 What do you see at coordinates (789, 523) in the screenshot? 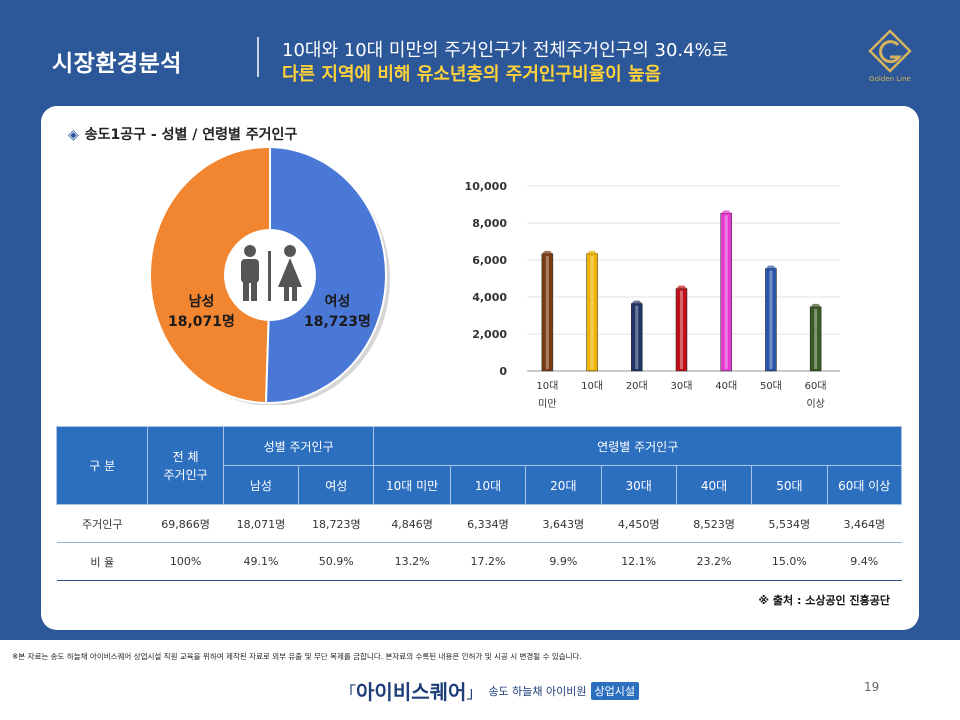
I see `table-cell: 5,534명` at bounding box center [789, 523].